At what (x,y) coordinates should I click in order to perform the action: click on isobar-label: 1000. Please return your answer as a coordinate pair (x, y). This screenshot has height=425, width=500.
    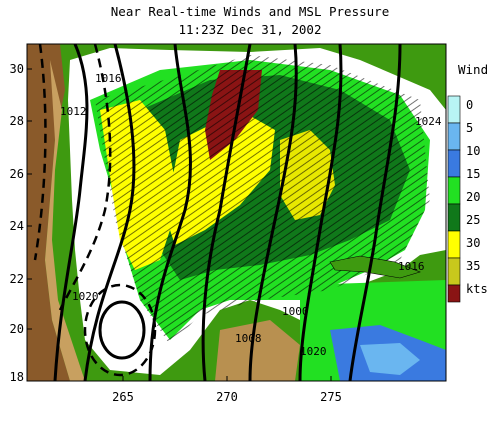
    Looking at the image, I should click on (295, 311).